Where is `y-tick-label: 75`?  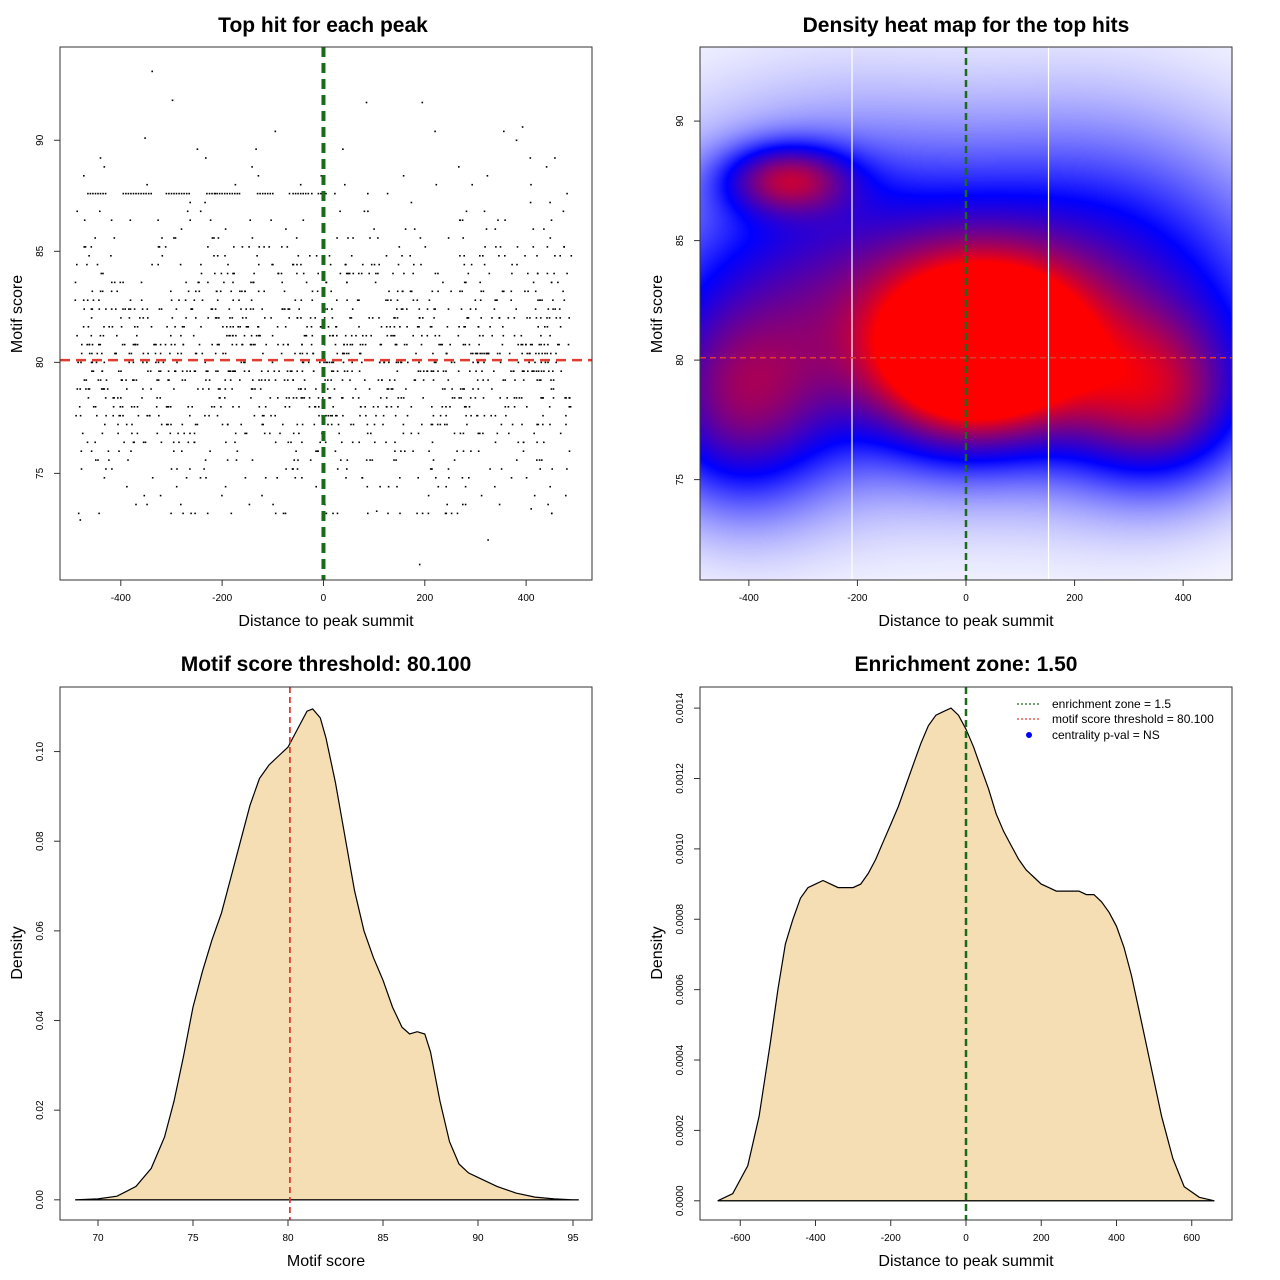
y-tick-label: 75 is located at coordinates (680, 480).